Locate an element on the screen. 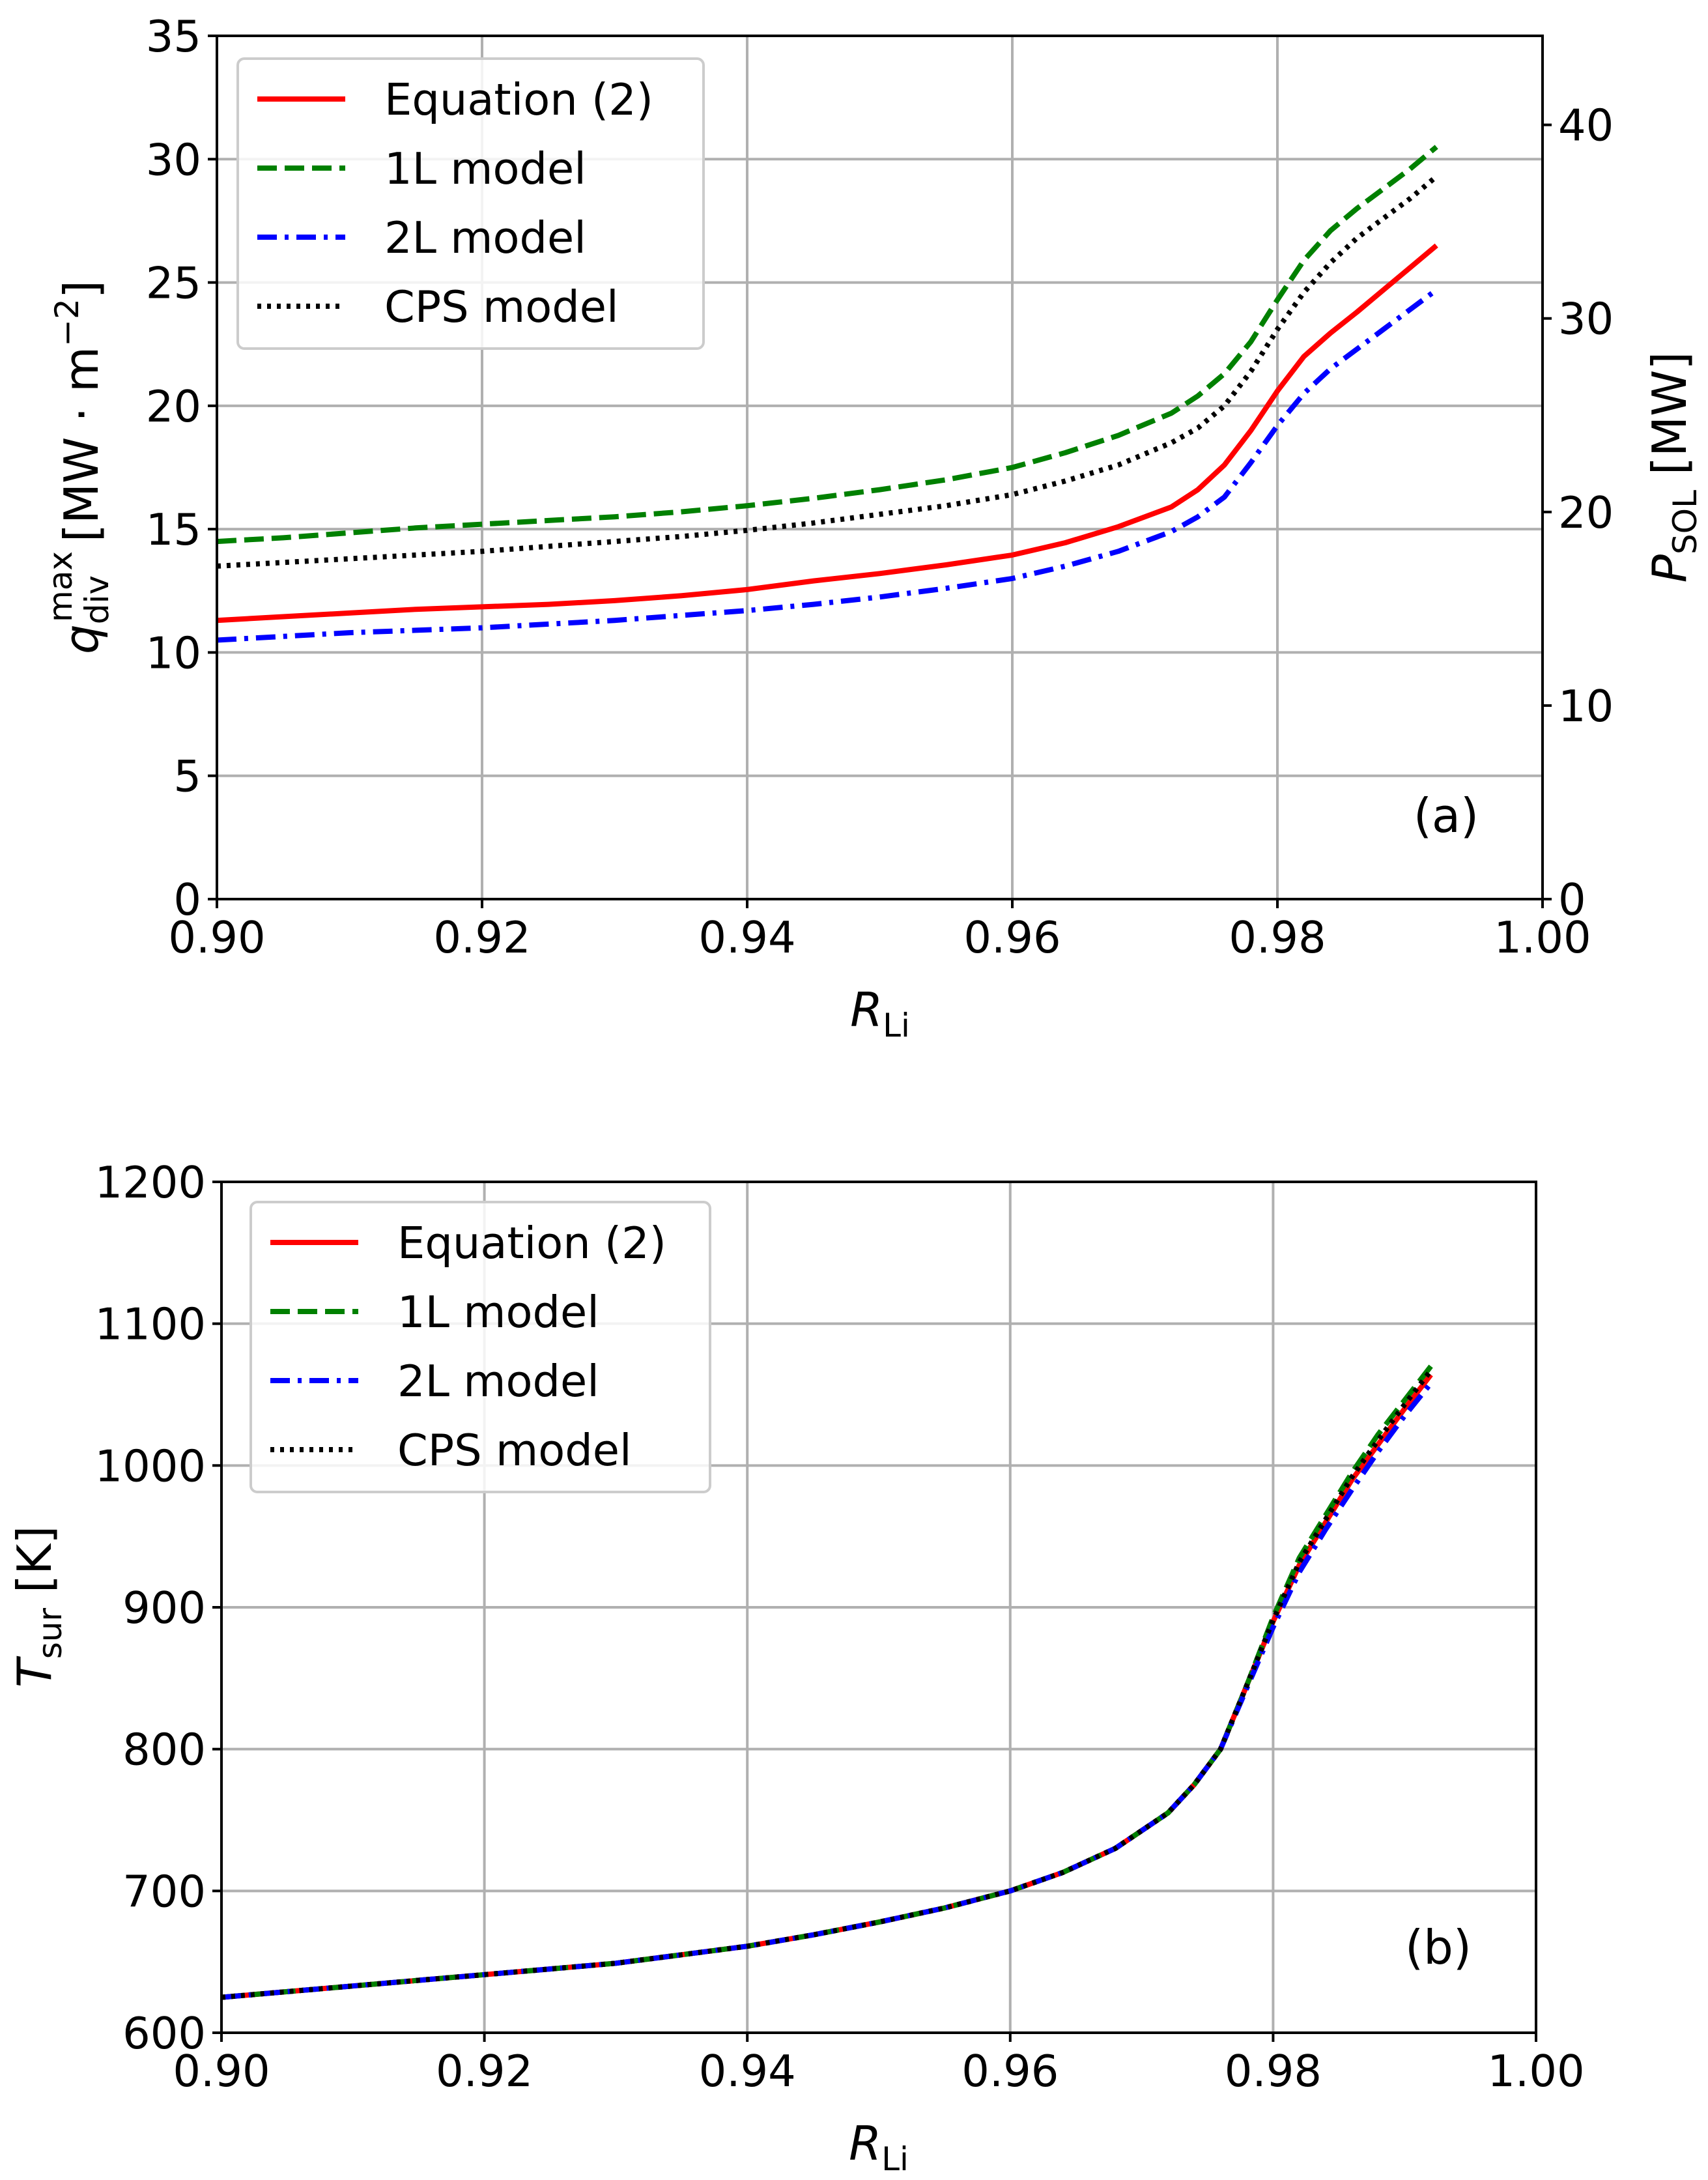 The width and height of the screenshot is (1708, 2180). panel-b-y-ticks: 600 700 800 900 1000 1100 1200 is located at coordinates (157, 1608).